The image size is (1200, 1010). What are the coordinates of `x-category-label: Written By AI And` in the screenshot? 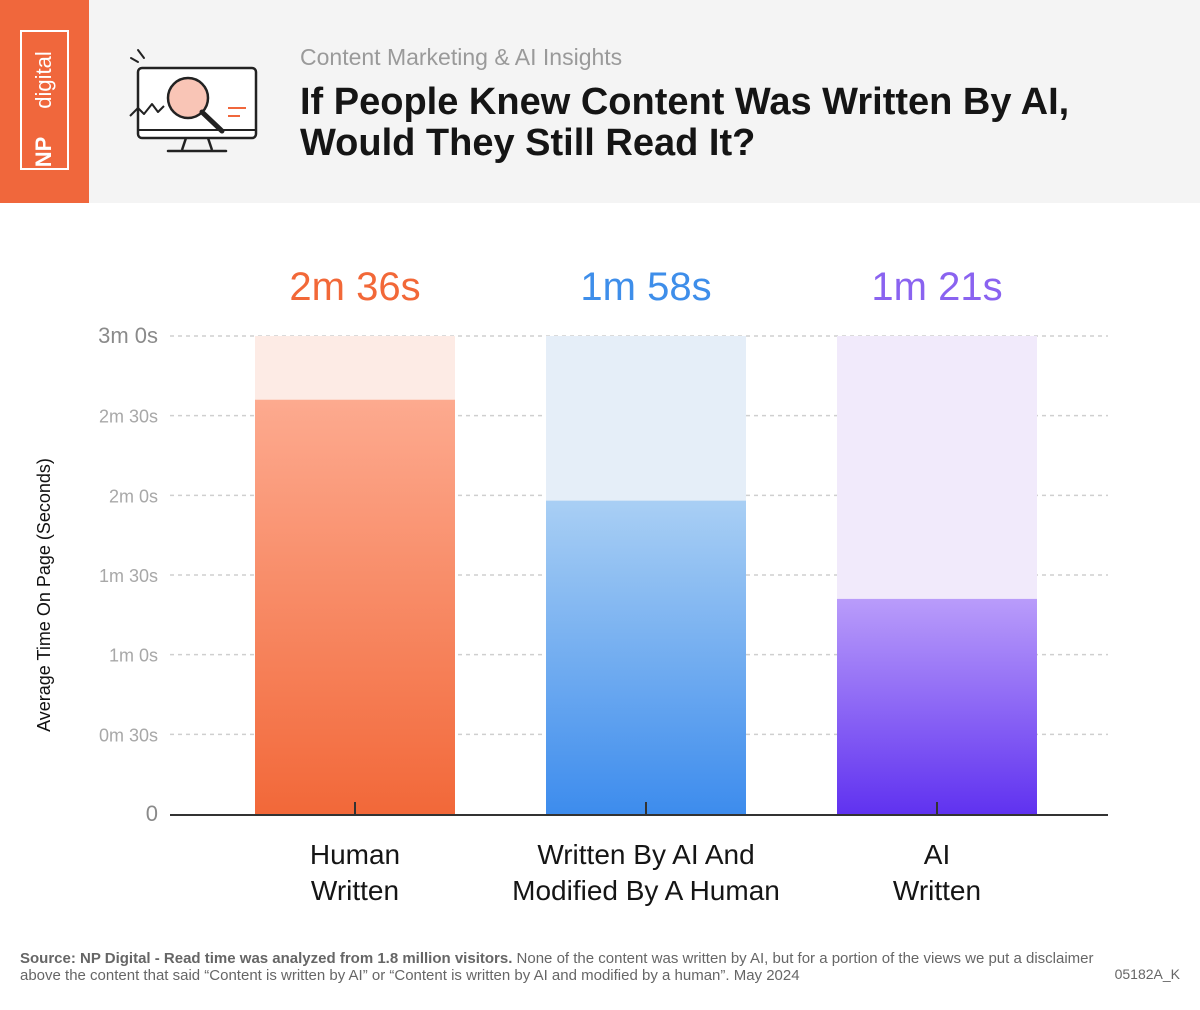 It's located at (645, 854).